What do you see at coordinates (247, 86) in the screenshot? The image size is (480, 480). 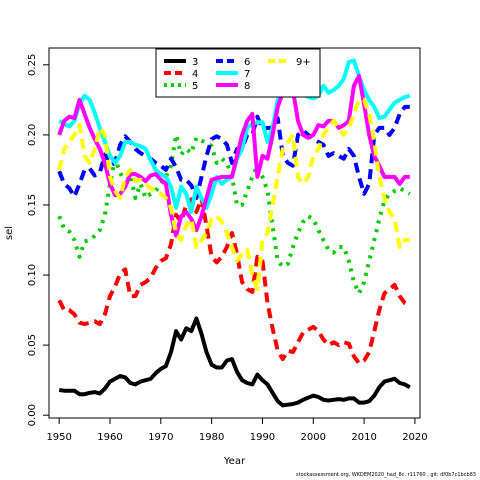 I see `legend-label-8: 8` at bounding box center [247, 86].